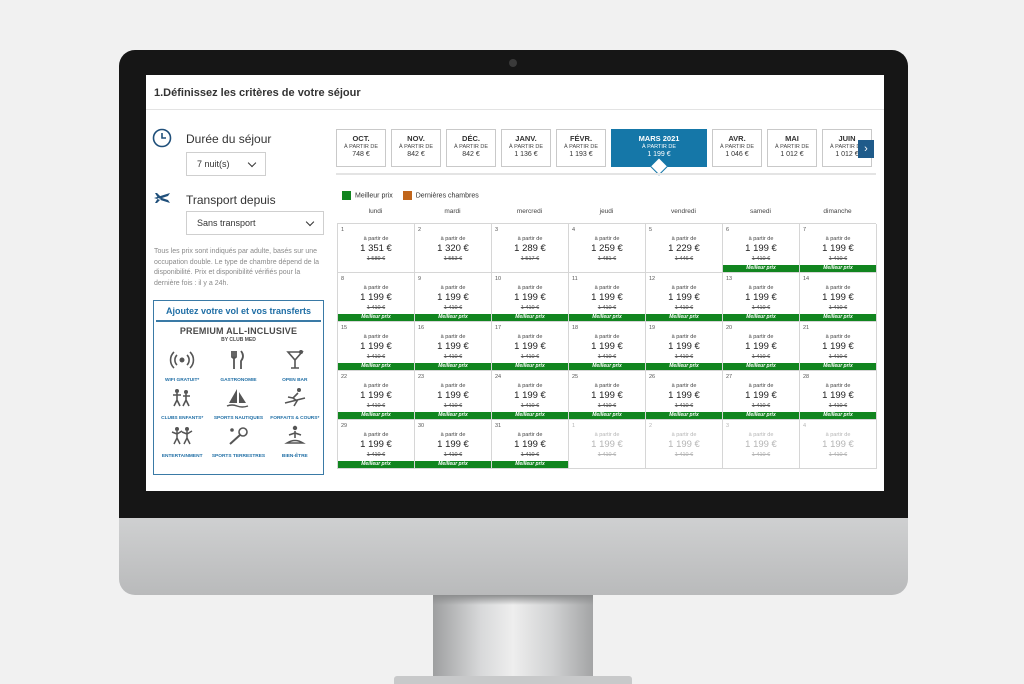 The image size is (1024, 684). I want to click on calendar-day: 2 à partir de 1 320 € 1 553 €, so click(453, 248).